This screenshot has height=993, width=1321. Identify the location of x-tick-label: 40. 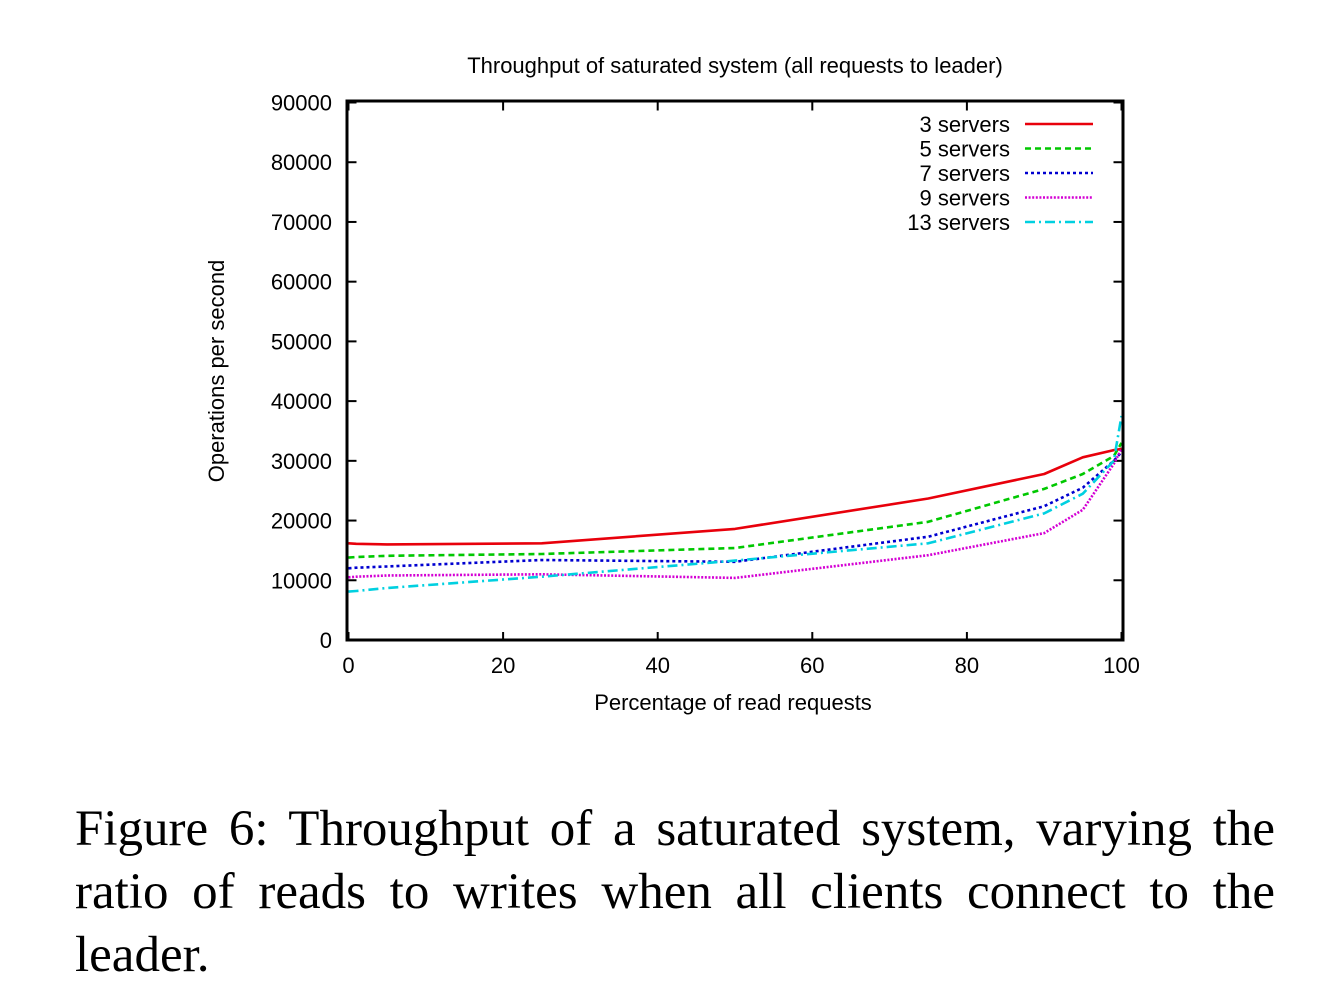
(657, 665).